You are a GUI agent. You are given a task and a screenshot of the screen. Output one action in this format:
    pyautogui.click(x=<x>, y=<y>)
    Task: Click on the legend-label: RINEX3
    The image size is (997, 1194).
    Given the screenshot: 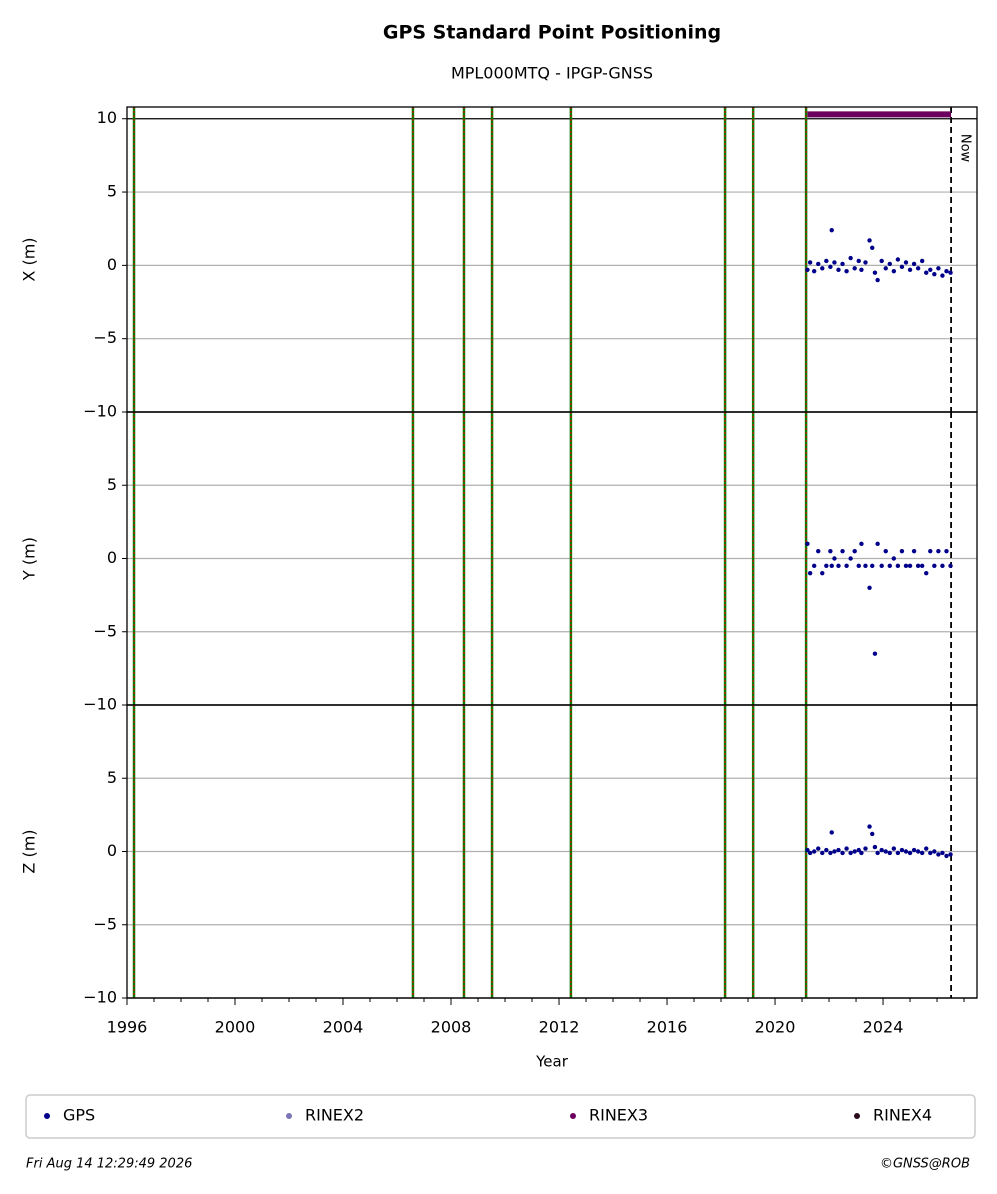 What is the action you would take?
    pyautogui.click(x=618, y=1115)
    